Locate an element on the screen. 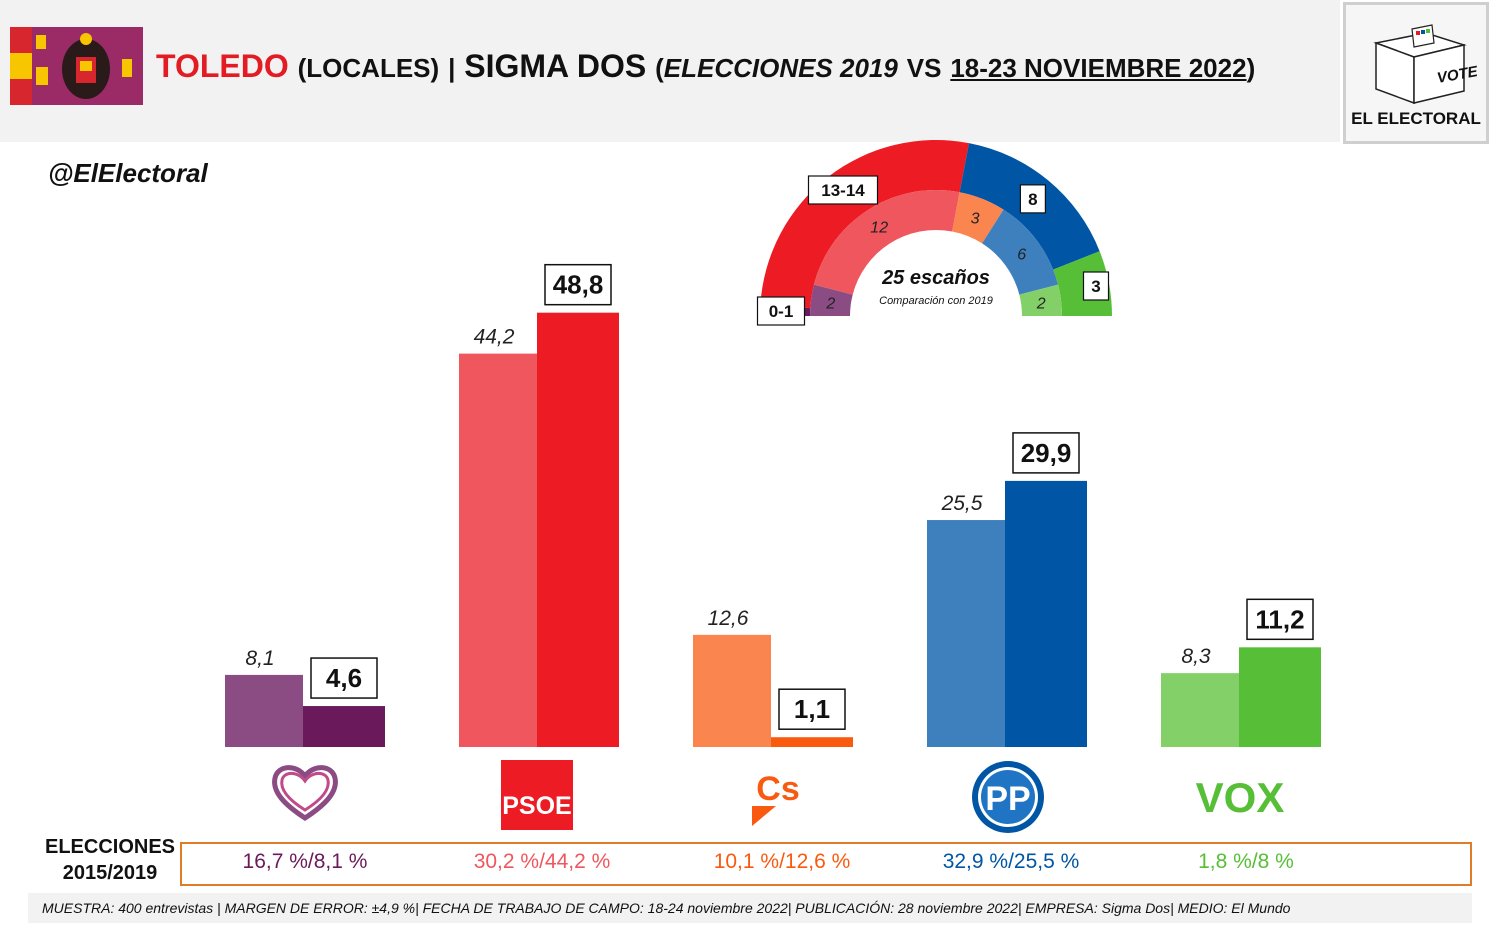 The height and width of the screenshot is (935, 1490). toledo-flag-icon is located at coordinates (76, 66).